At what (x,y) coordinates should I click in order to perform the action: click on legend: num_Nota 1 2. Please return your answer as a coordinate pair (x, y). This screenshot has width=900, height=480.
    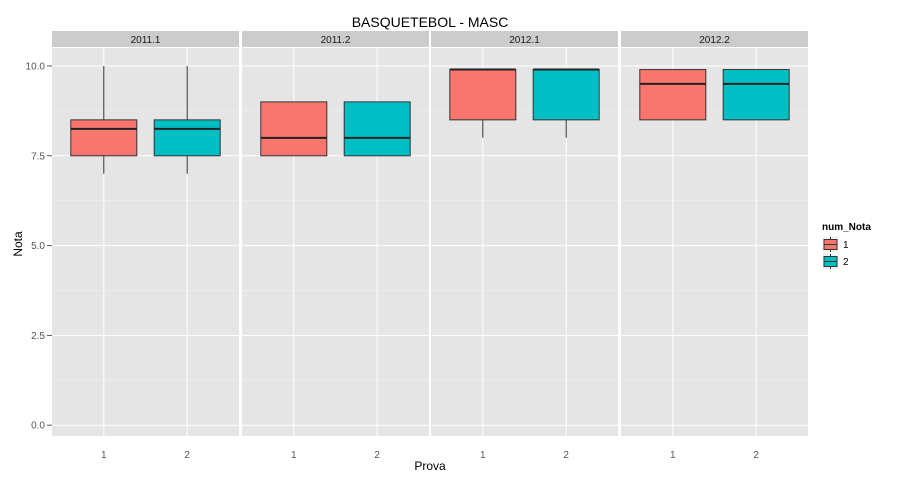
    Looking at the image, I should click on (846, 246).